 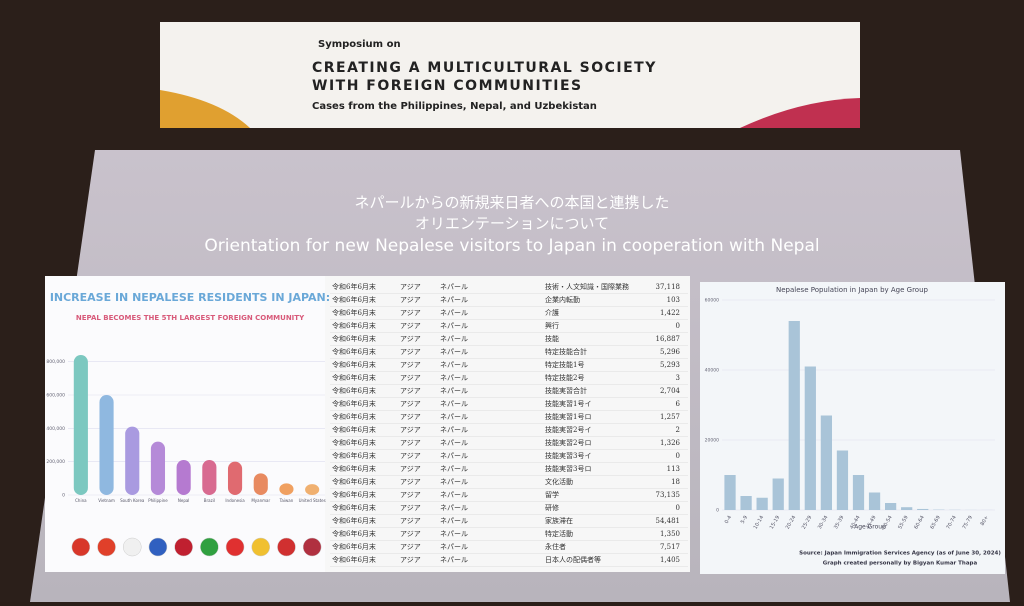 What do you see at coordinates (670, 313) in the screenshot?
I see `table-cell: 1,422` at bounding box center [670, 313].